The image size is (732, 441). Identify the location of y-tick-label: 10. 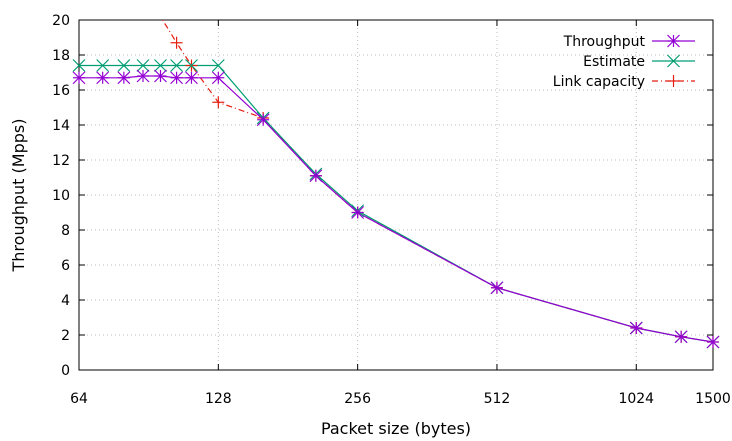
(61, 196).